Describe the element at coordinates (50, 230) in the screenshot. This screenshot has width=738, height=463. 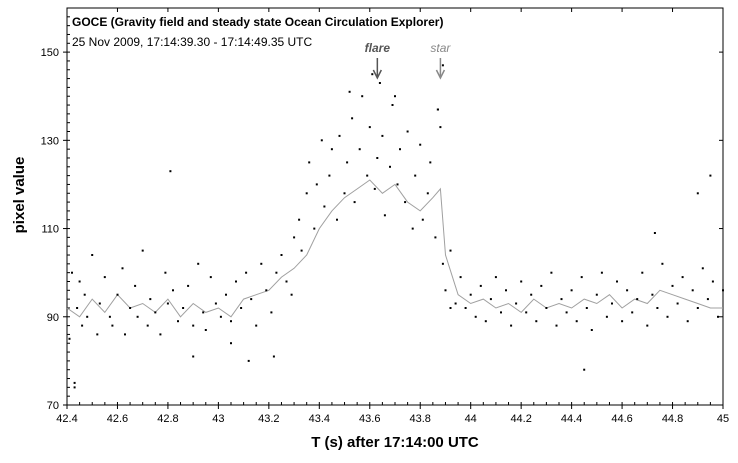
I see `y-tick-label: 110` at that location.